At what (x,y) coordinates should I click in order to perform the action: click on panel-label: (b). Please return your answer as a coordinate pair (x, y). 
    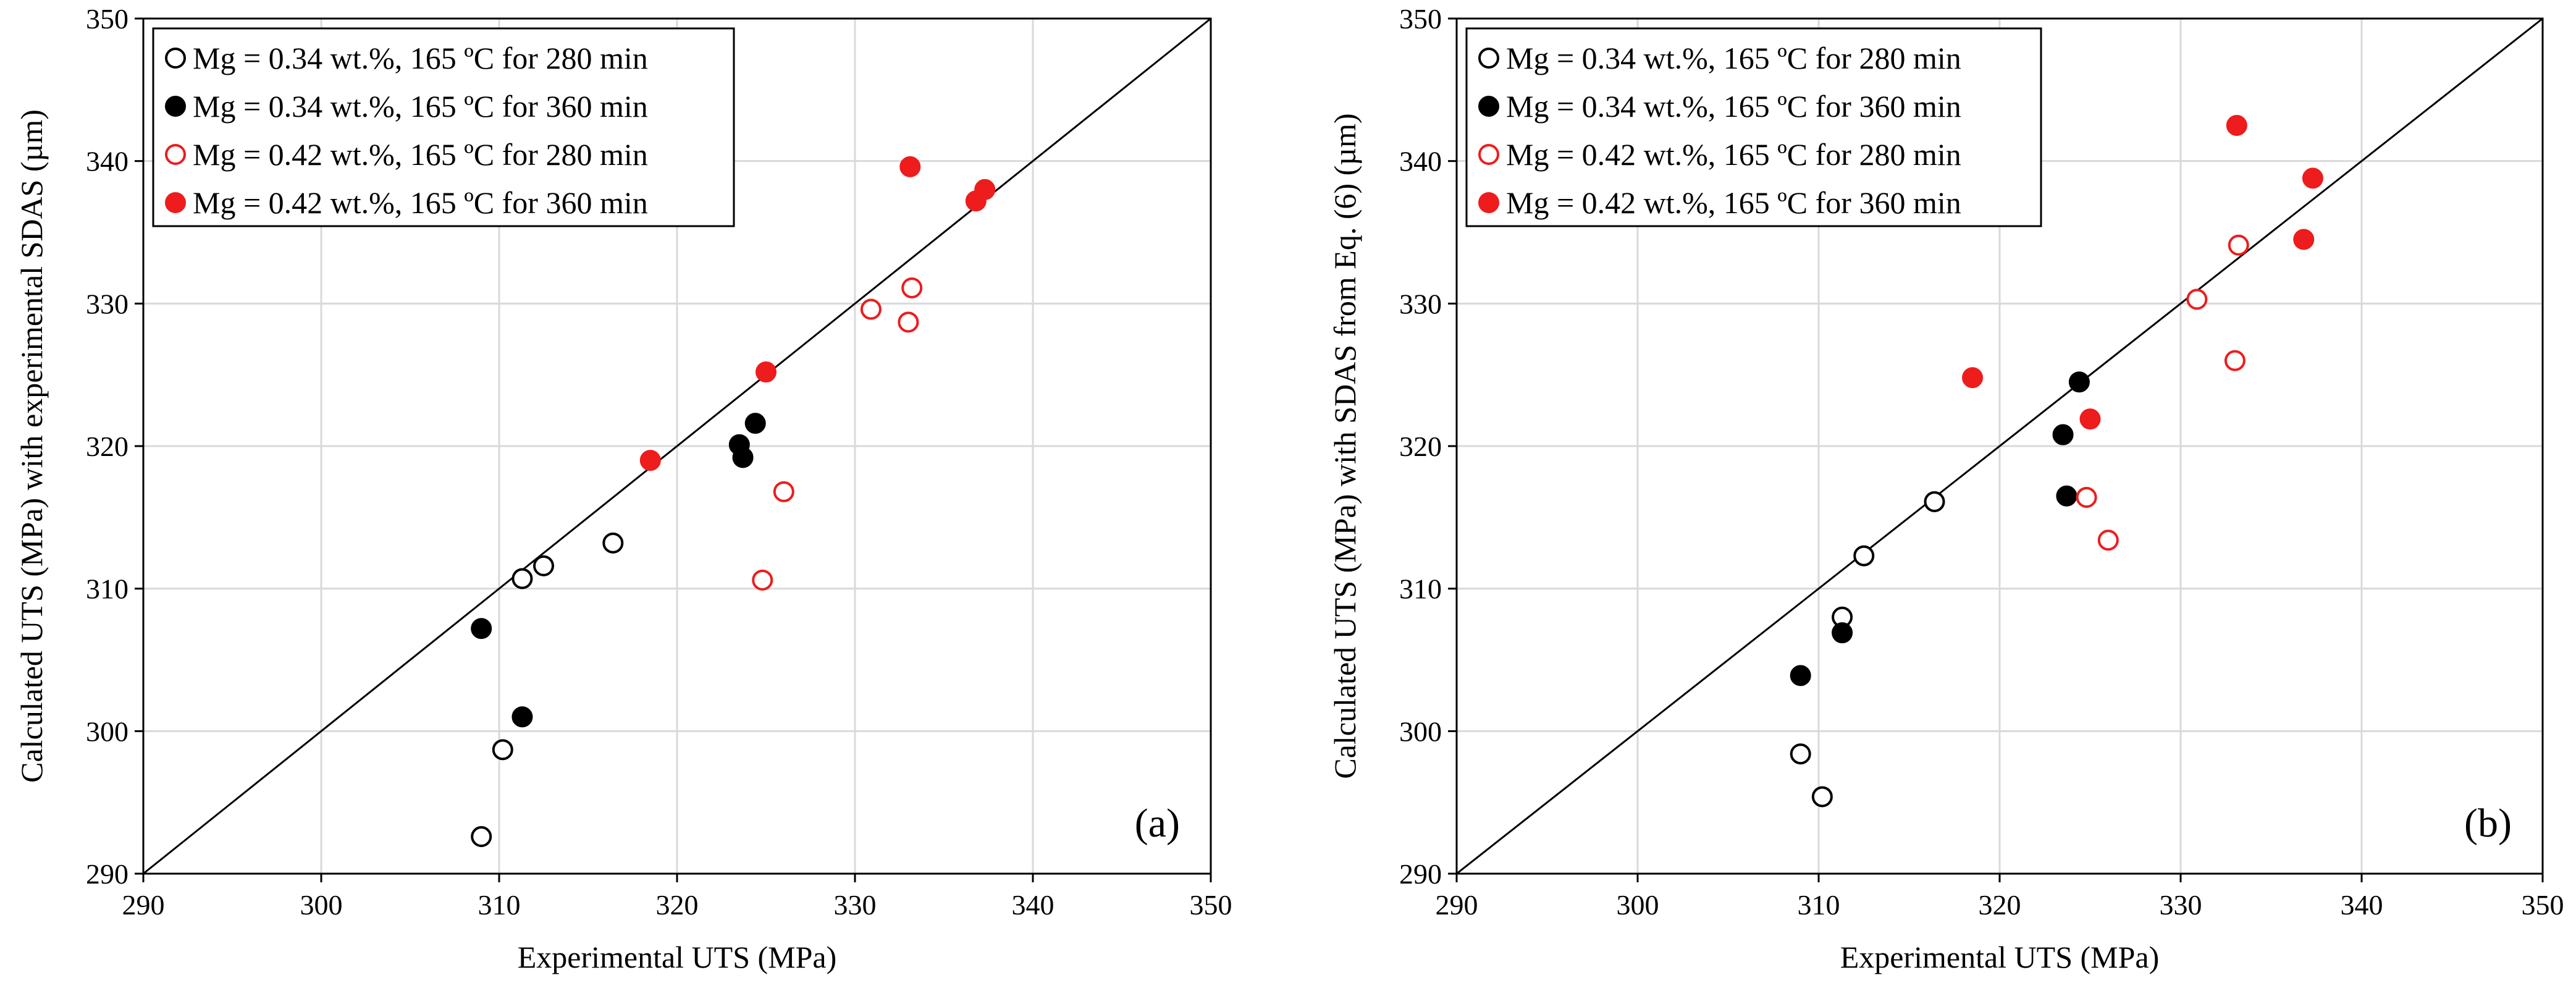
    Looking at the image, I should click on (2488, 823).